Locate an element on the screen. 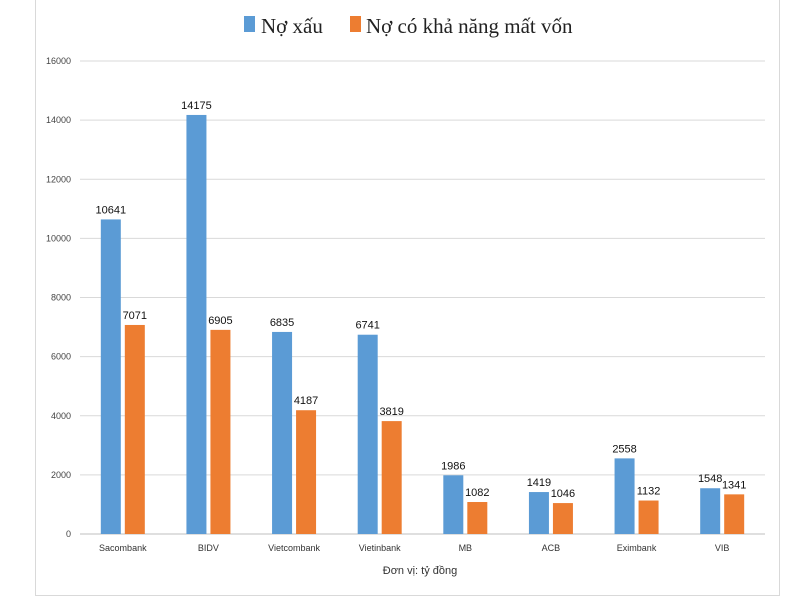 The image size is (800, 600). legend-label-no-co-kha-nang-mat-von: Nợ có khả năng mất vốn is located at coordinates (469, 26).